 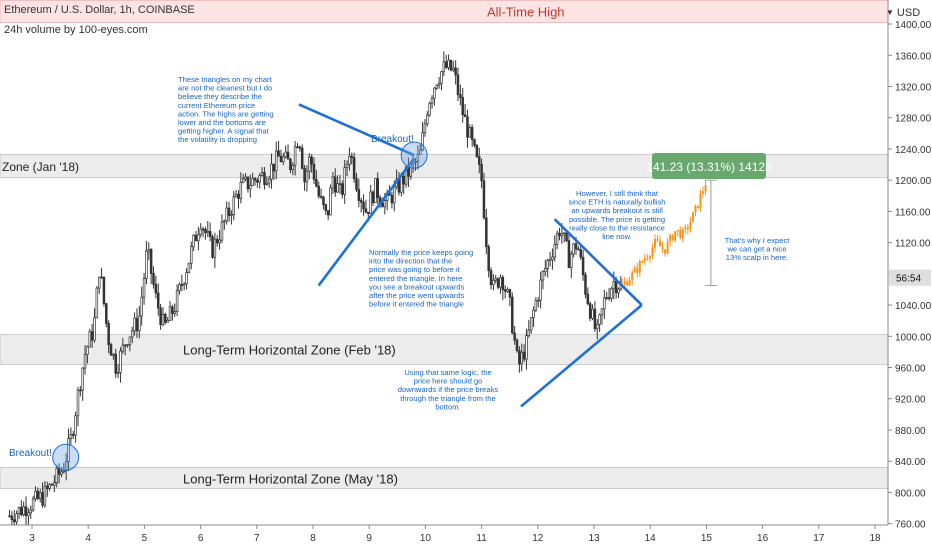 I want to click on current-price-label: 56:54, so click(x=908, y=279).